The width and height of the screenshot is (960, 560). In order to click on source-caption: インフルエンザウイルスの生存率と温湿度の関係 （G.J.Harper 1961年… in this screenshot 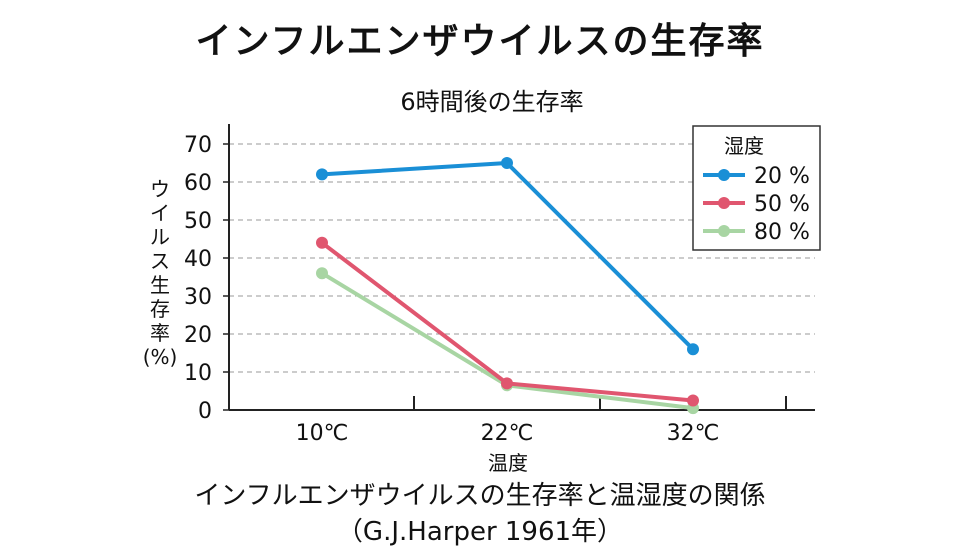, I will do `click(480, 514)`.